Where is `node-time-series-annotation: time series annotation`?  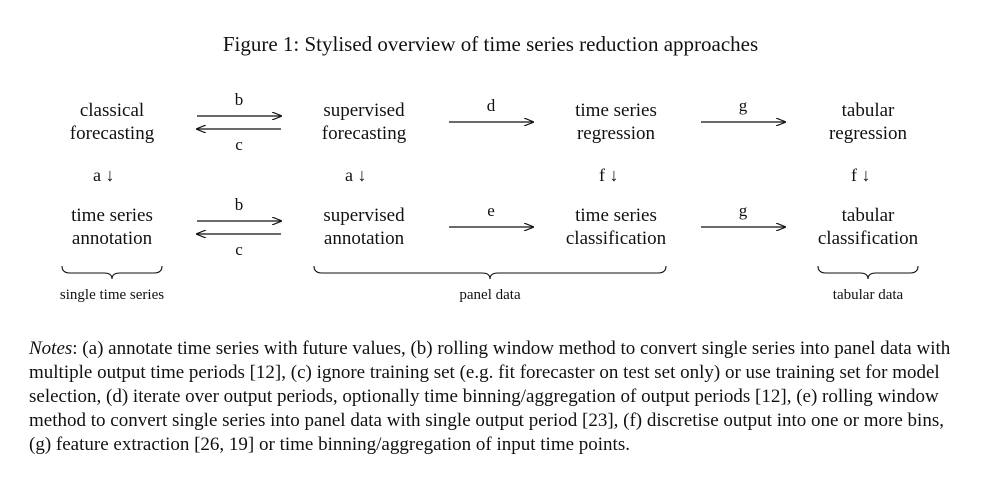 node-time-series-annotation: time series annotation is located at coordinates (112, 227).